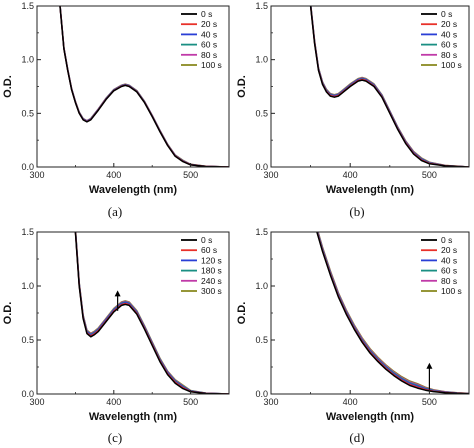  Describe the element at coordinates (211, 271) in the screenshot. I see `legend-entry: 180 s` at that location.